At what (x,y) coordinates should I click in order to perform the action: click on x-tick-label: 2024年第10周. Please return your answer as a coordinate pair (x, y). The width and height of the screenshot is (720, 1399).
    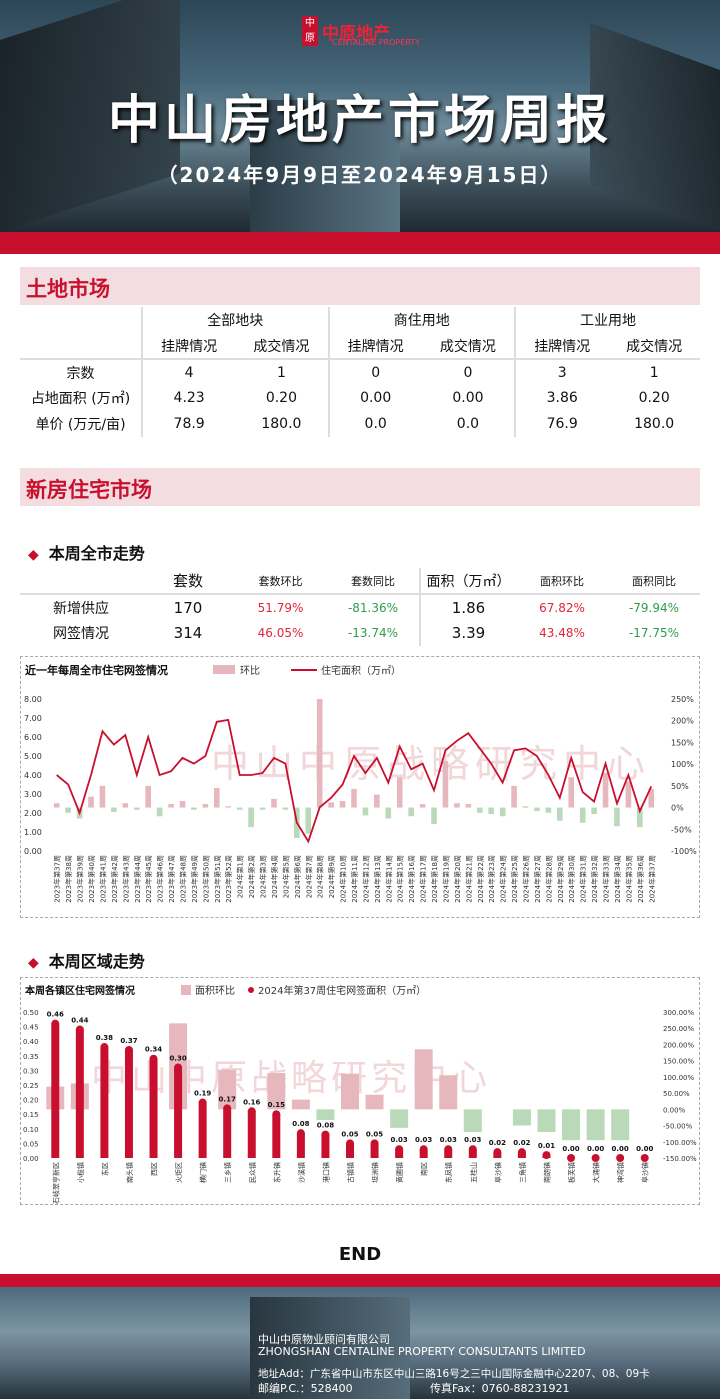
    Looking at the image, I should click on (343, 879).